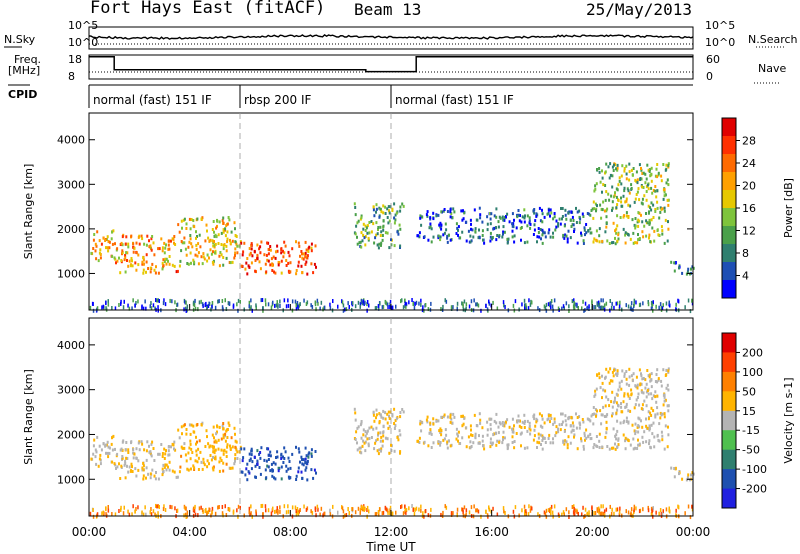  Describe the element at coordinates (71, 229) in the screenshot. I see `y-tick-label: 2000` at that location.